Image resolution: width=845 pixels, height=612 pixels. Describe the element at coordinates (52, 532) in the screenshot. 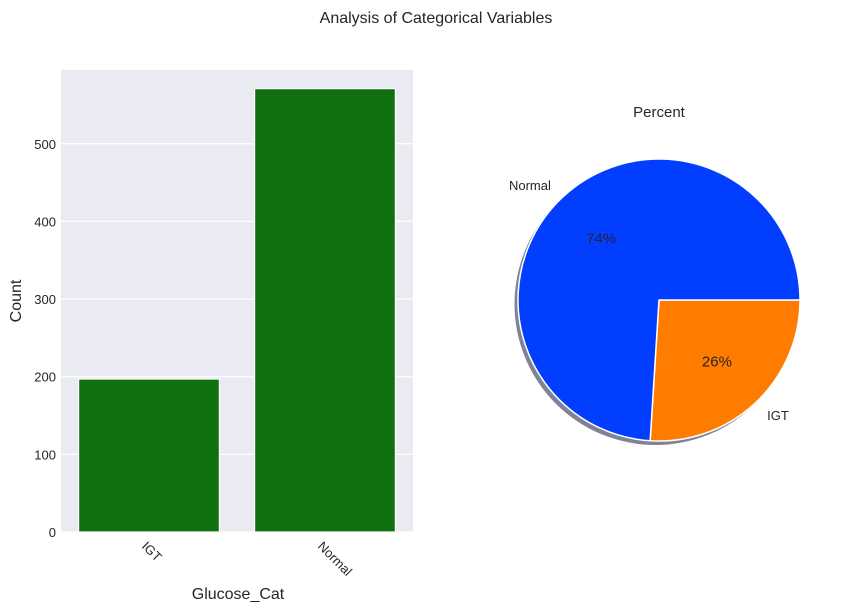

I see `bar-y-tick-label: 0` at that location.